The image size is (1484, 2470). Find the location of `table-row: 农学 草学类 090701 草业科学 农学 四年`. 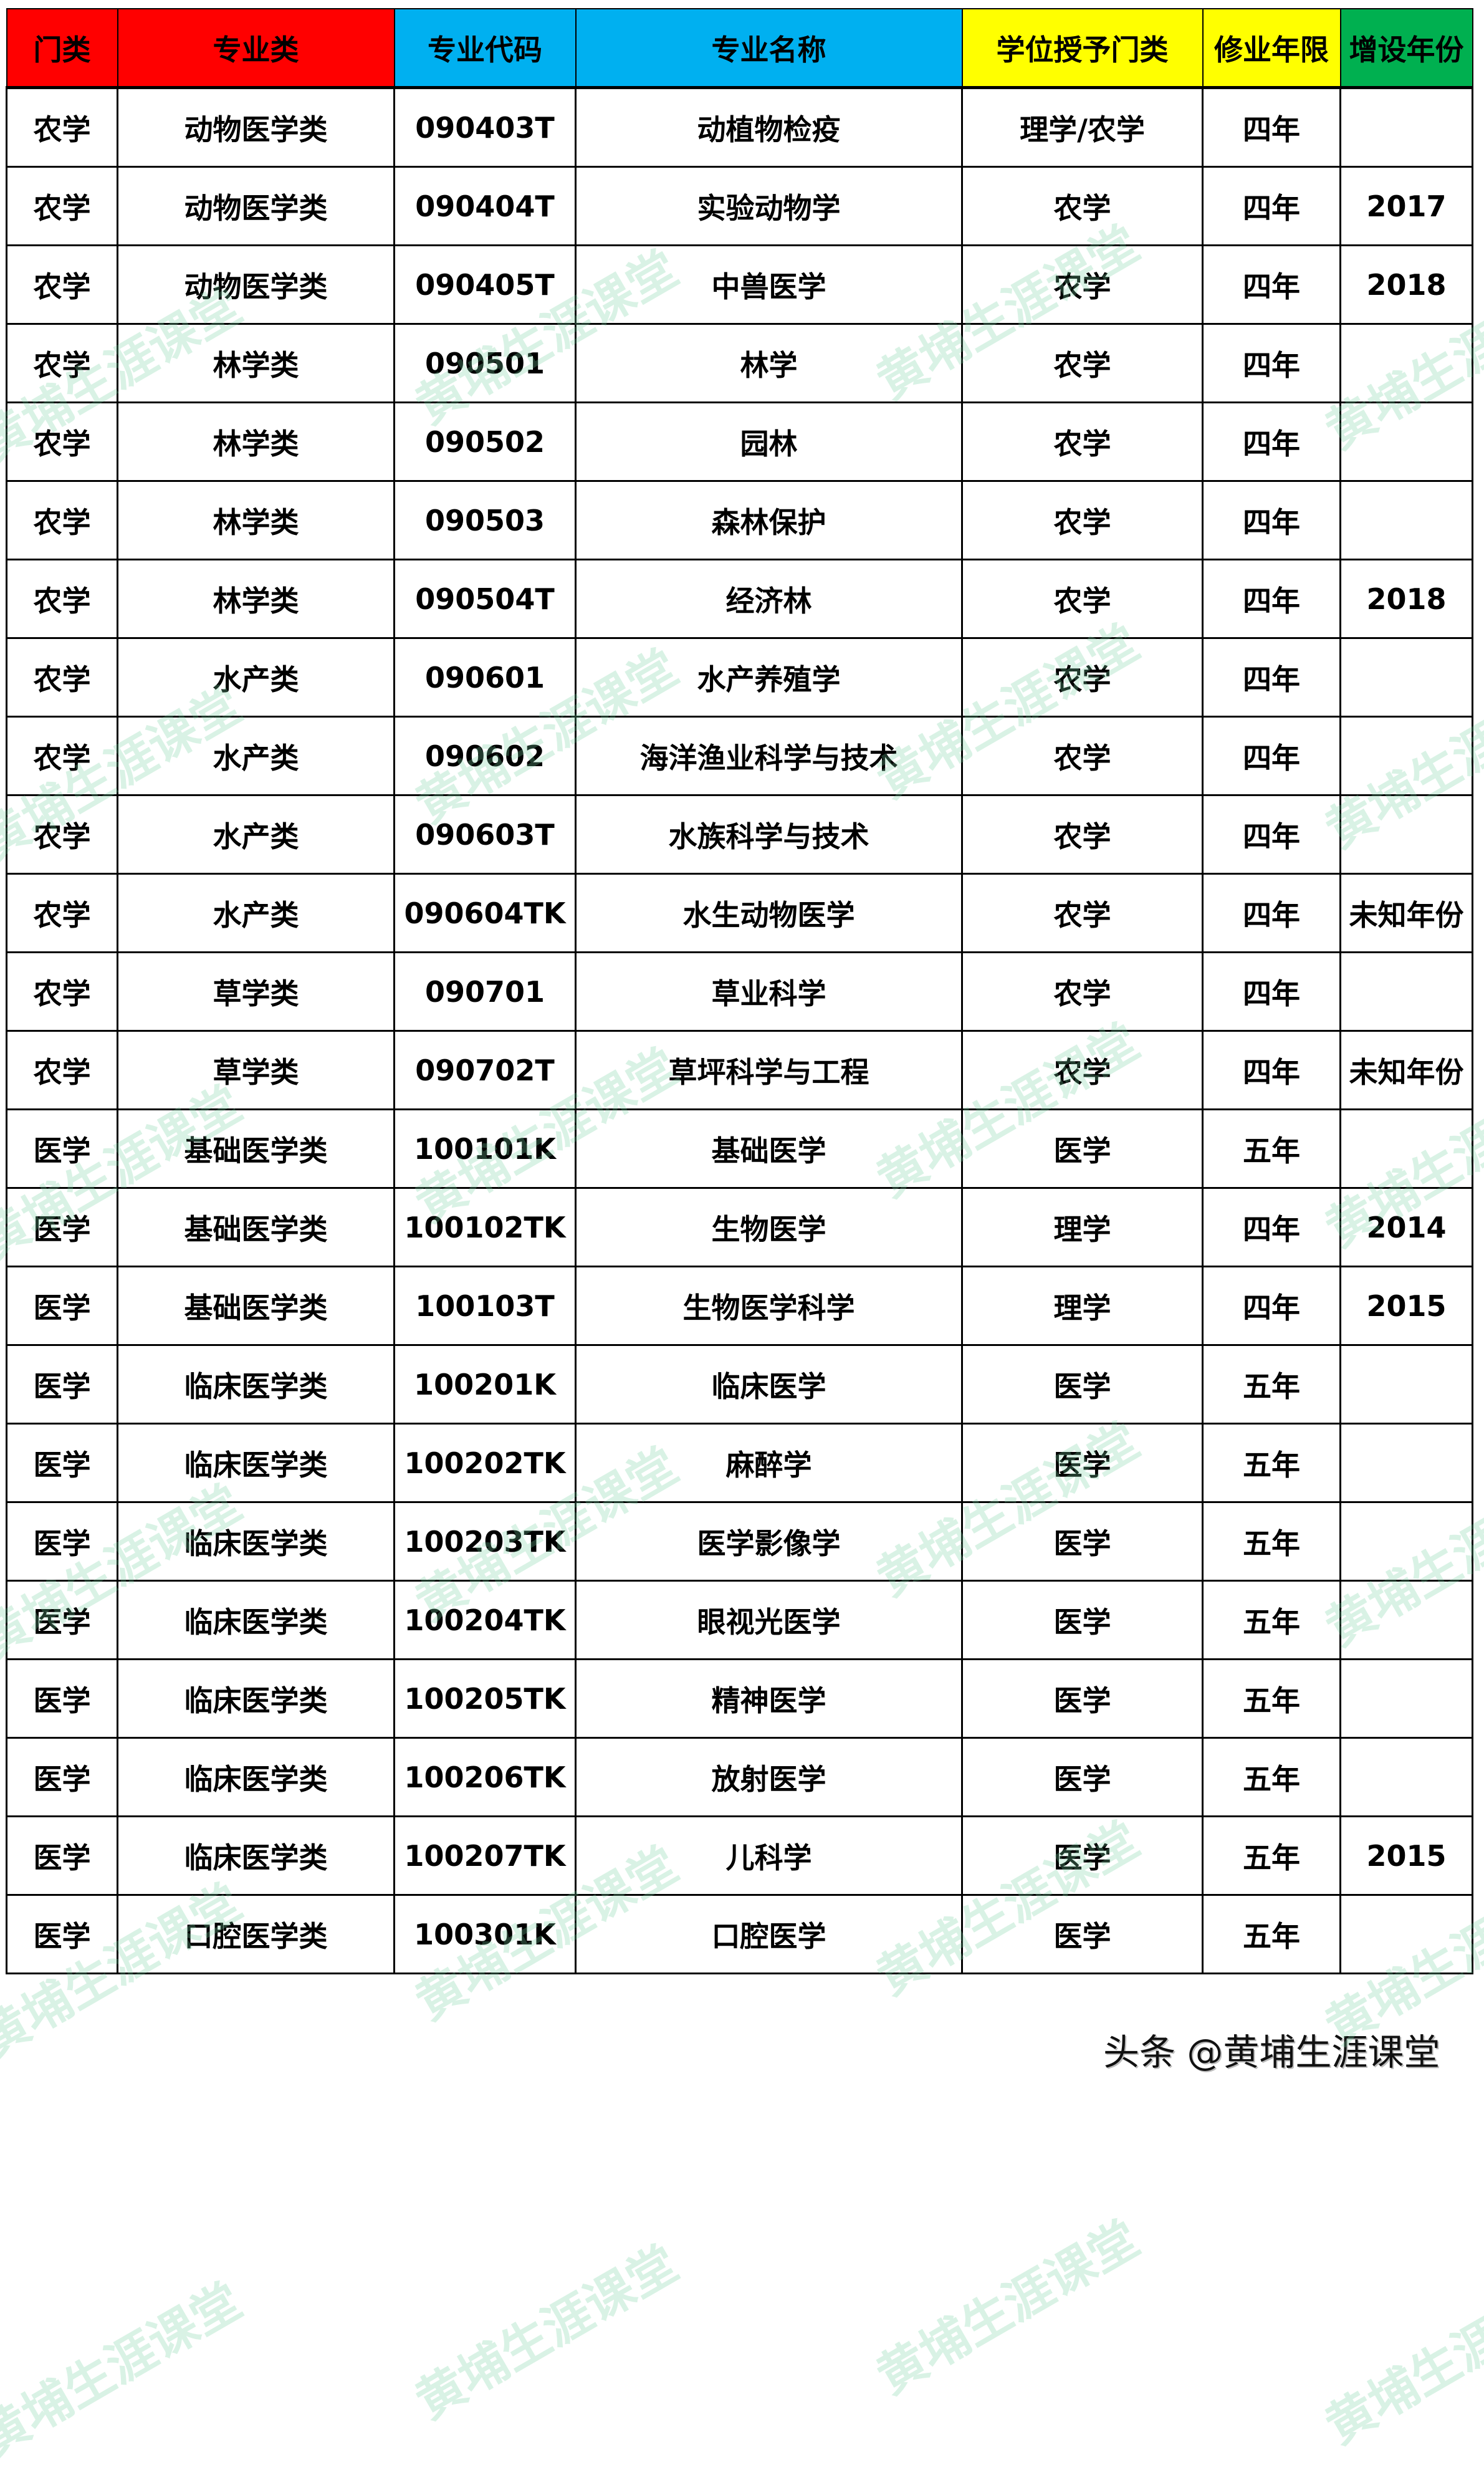

table-row: 农学 草学类 090701 草业科学 农学 四年 is located at coordinates (739, 992).